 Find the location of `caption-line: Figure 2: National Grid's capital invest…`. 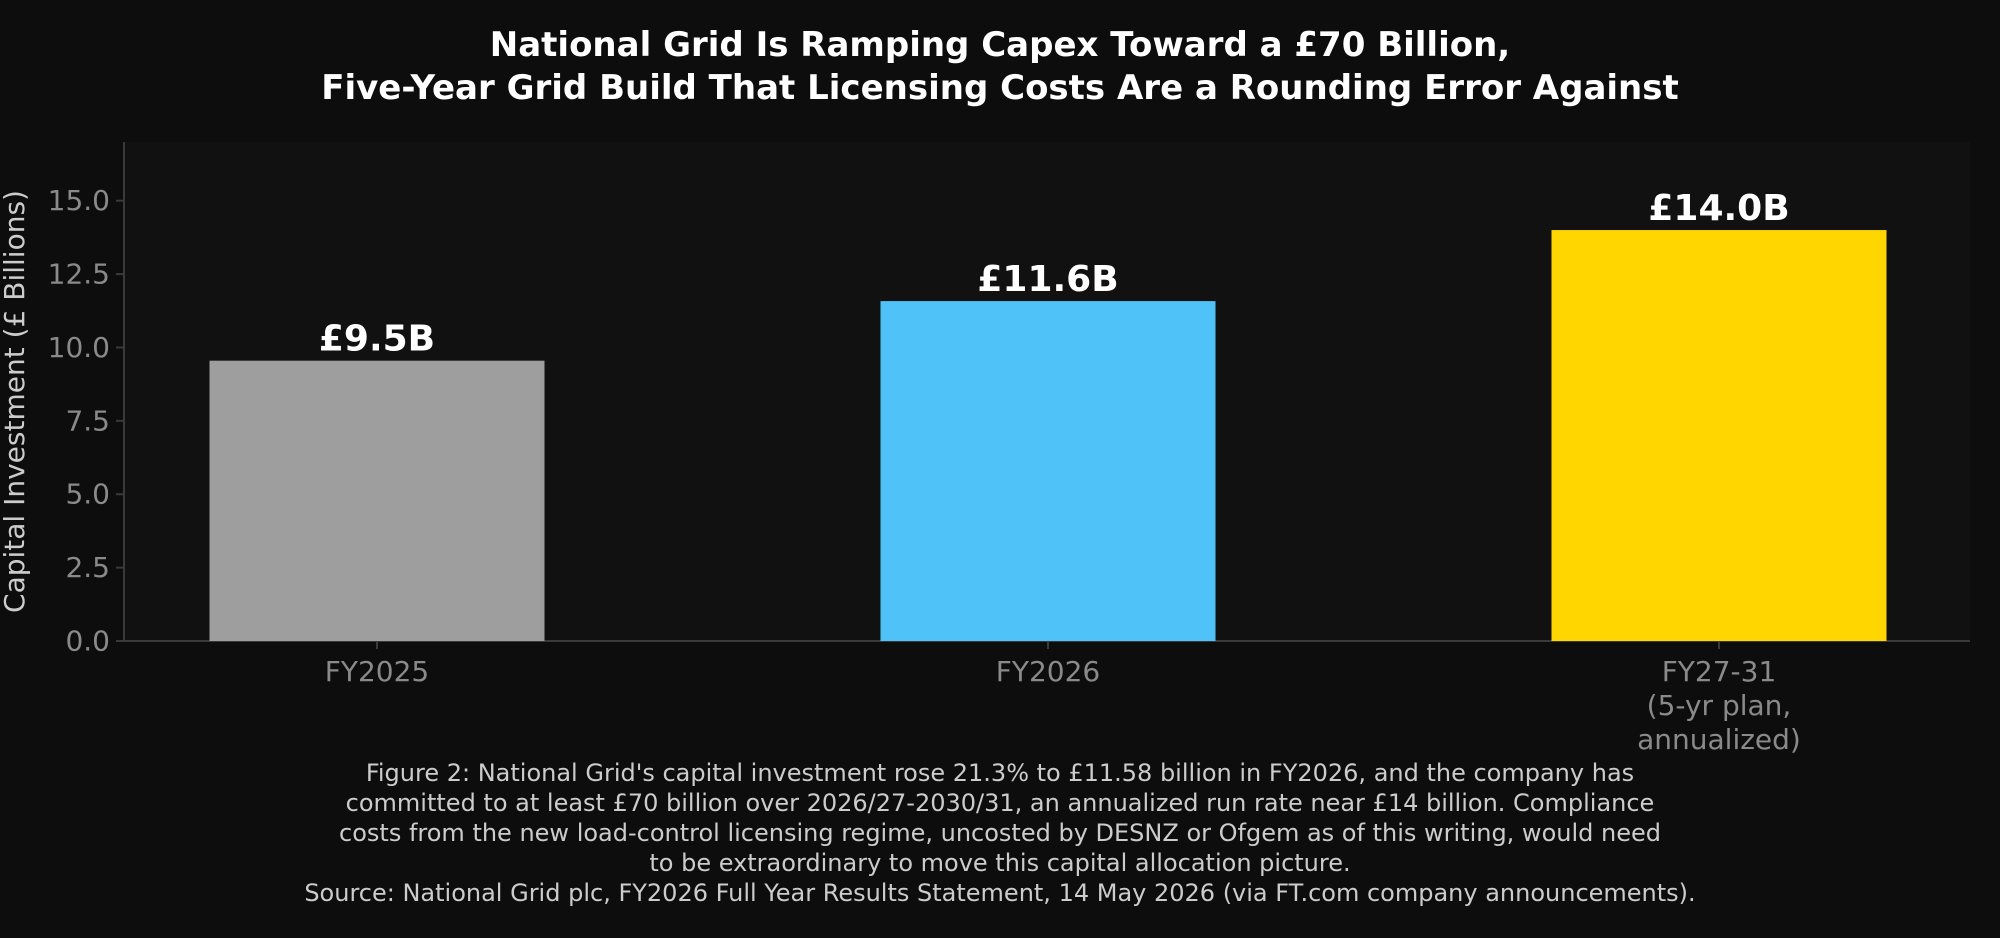

caption-line: Figure 2: National Grid's capital invest… is located at coordinates (1000, 773).